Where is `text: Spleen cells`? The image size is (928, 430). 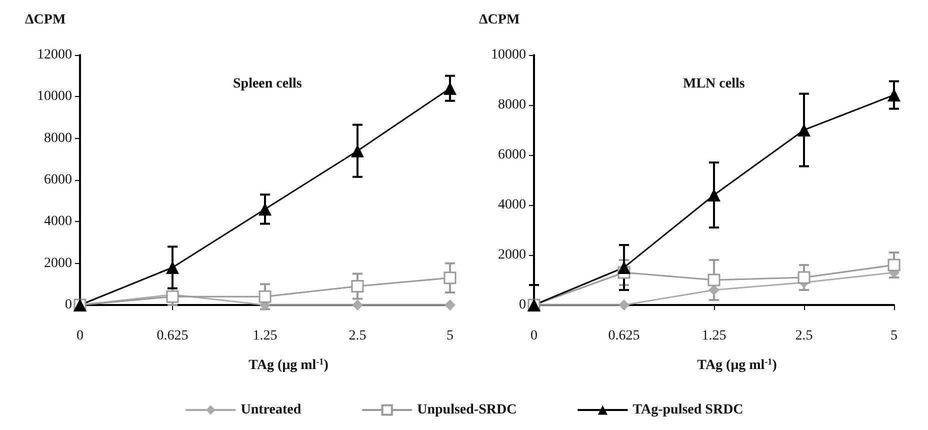 text: Spleen cells is located at coordinates (267, 84).